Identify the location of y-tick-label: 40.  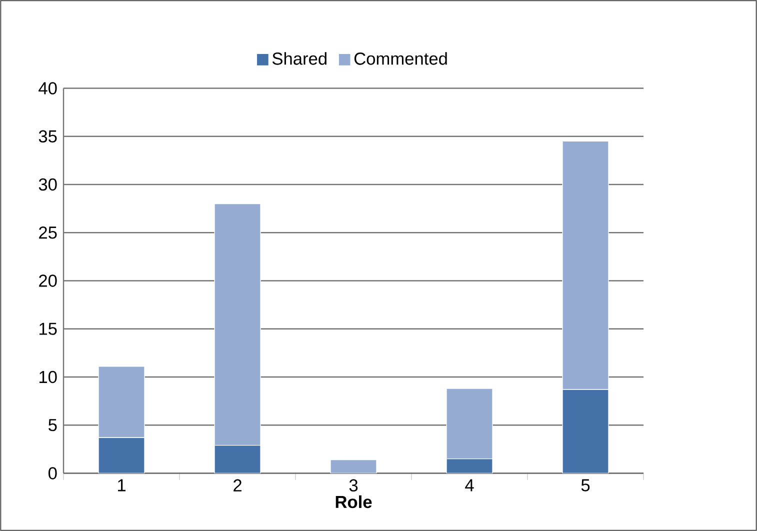
(47, 88).